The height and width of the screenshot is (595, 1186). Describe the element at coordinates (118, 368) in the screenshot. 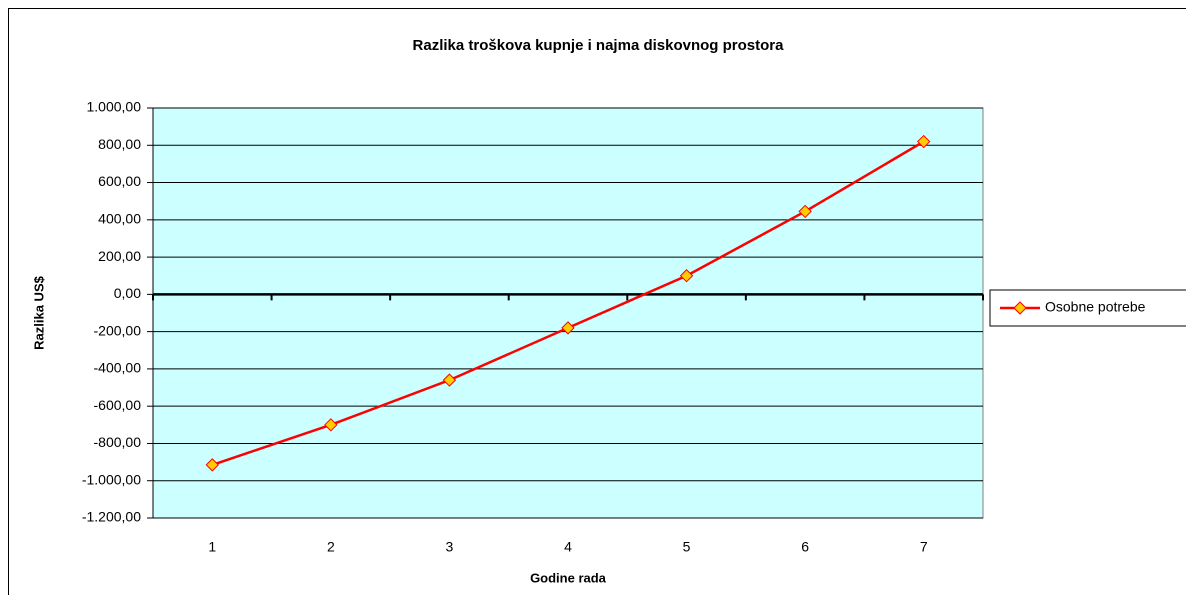

I see `y-tick-label: -400,00` at that location.